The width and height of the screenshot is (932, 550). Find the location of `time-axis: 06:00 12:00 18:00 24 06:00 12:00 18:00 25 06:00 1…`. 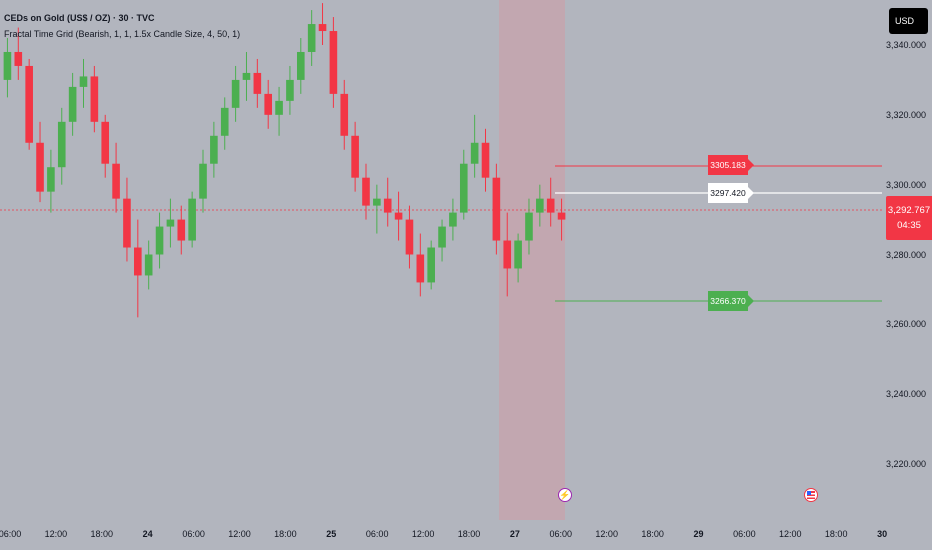

time-axis: 06:00 12:00 18:00 24 06:00 12:00 18:00 25 06:00 1… is located at coordinates (443, 535).